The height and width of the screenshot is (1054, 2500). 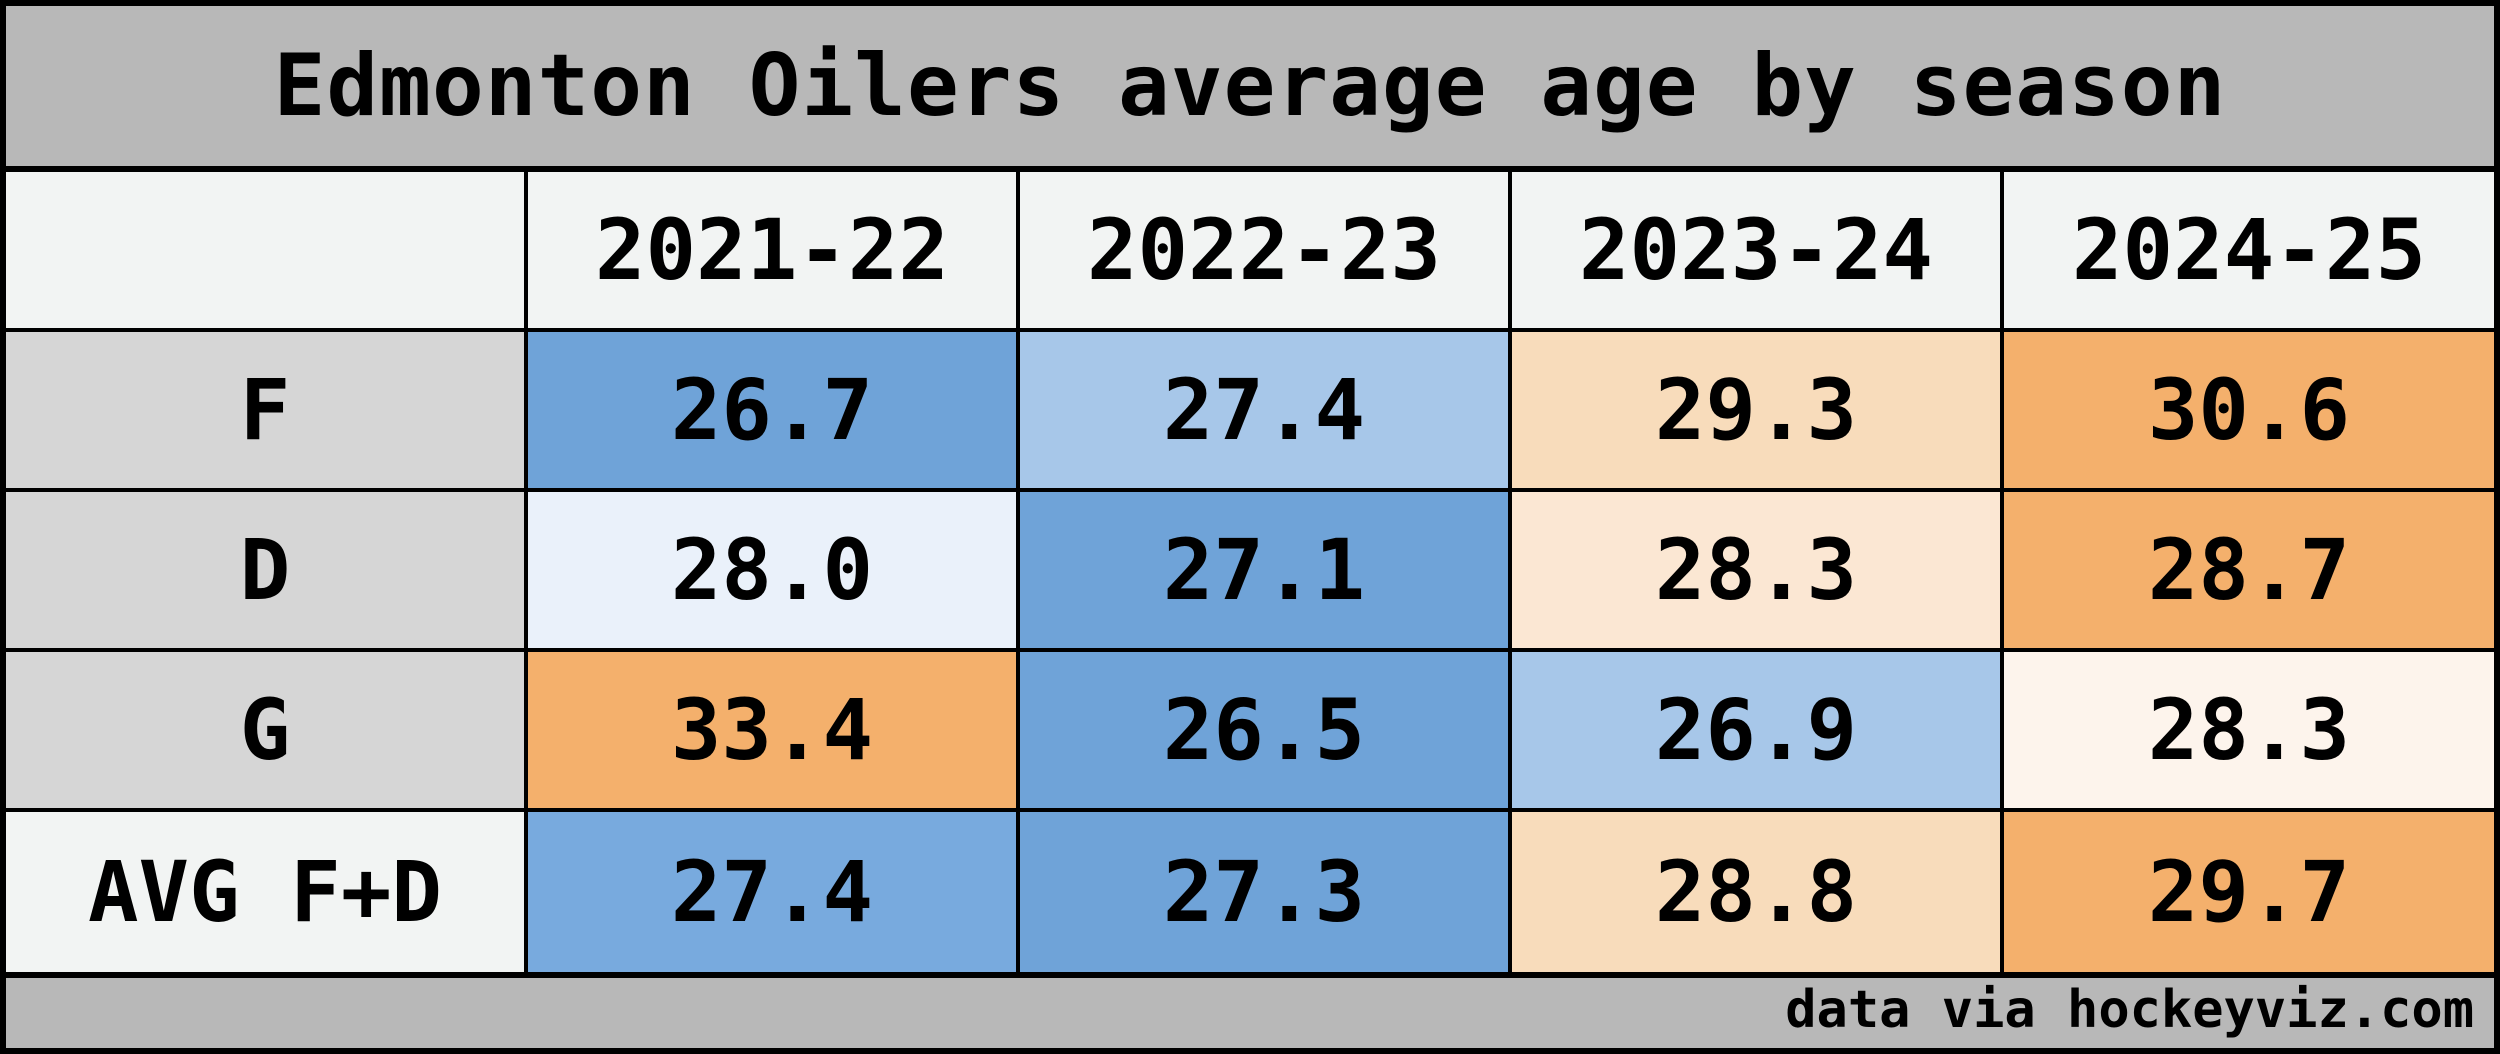 What do you see at coordinates (267, 732) in the screenshot?
I see `row-label: G` at bounding box center [267, 732].